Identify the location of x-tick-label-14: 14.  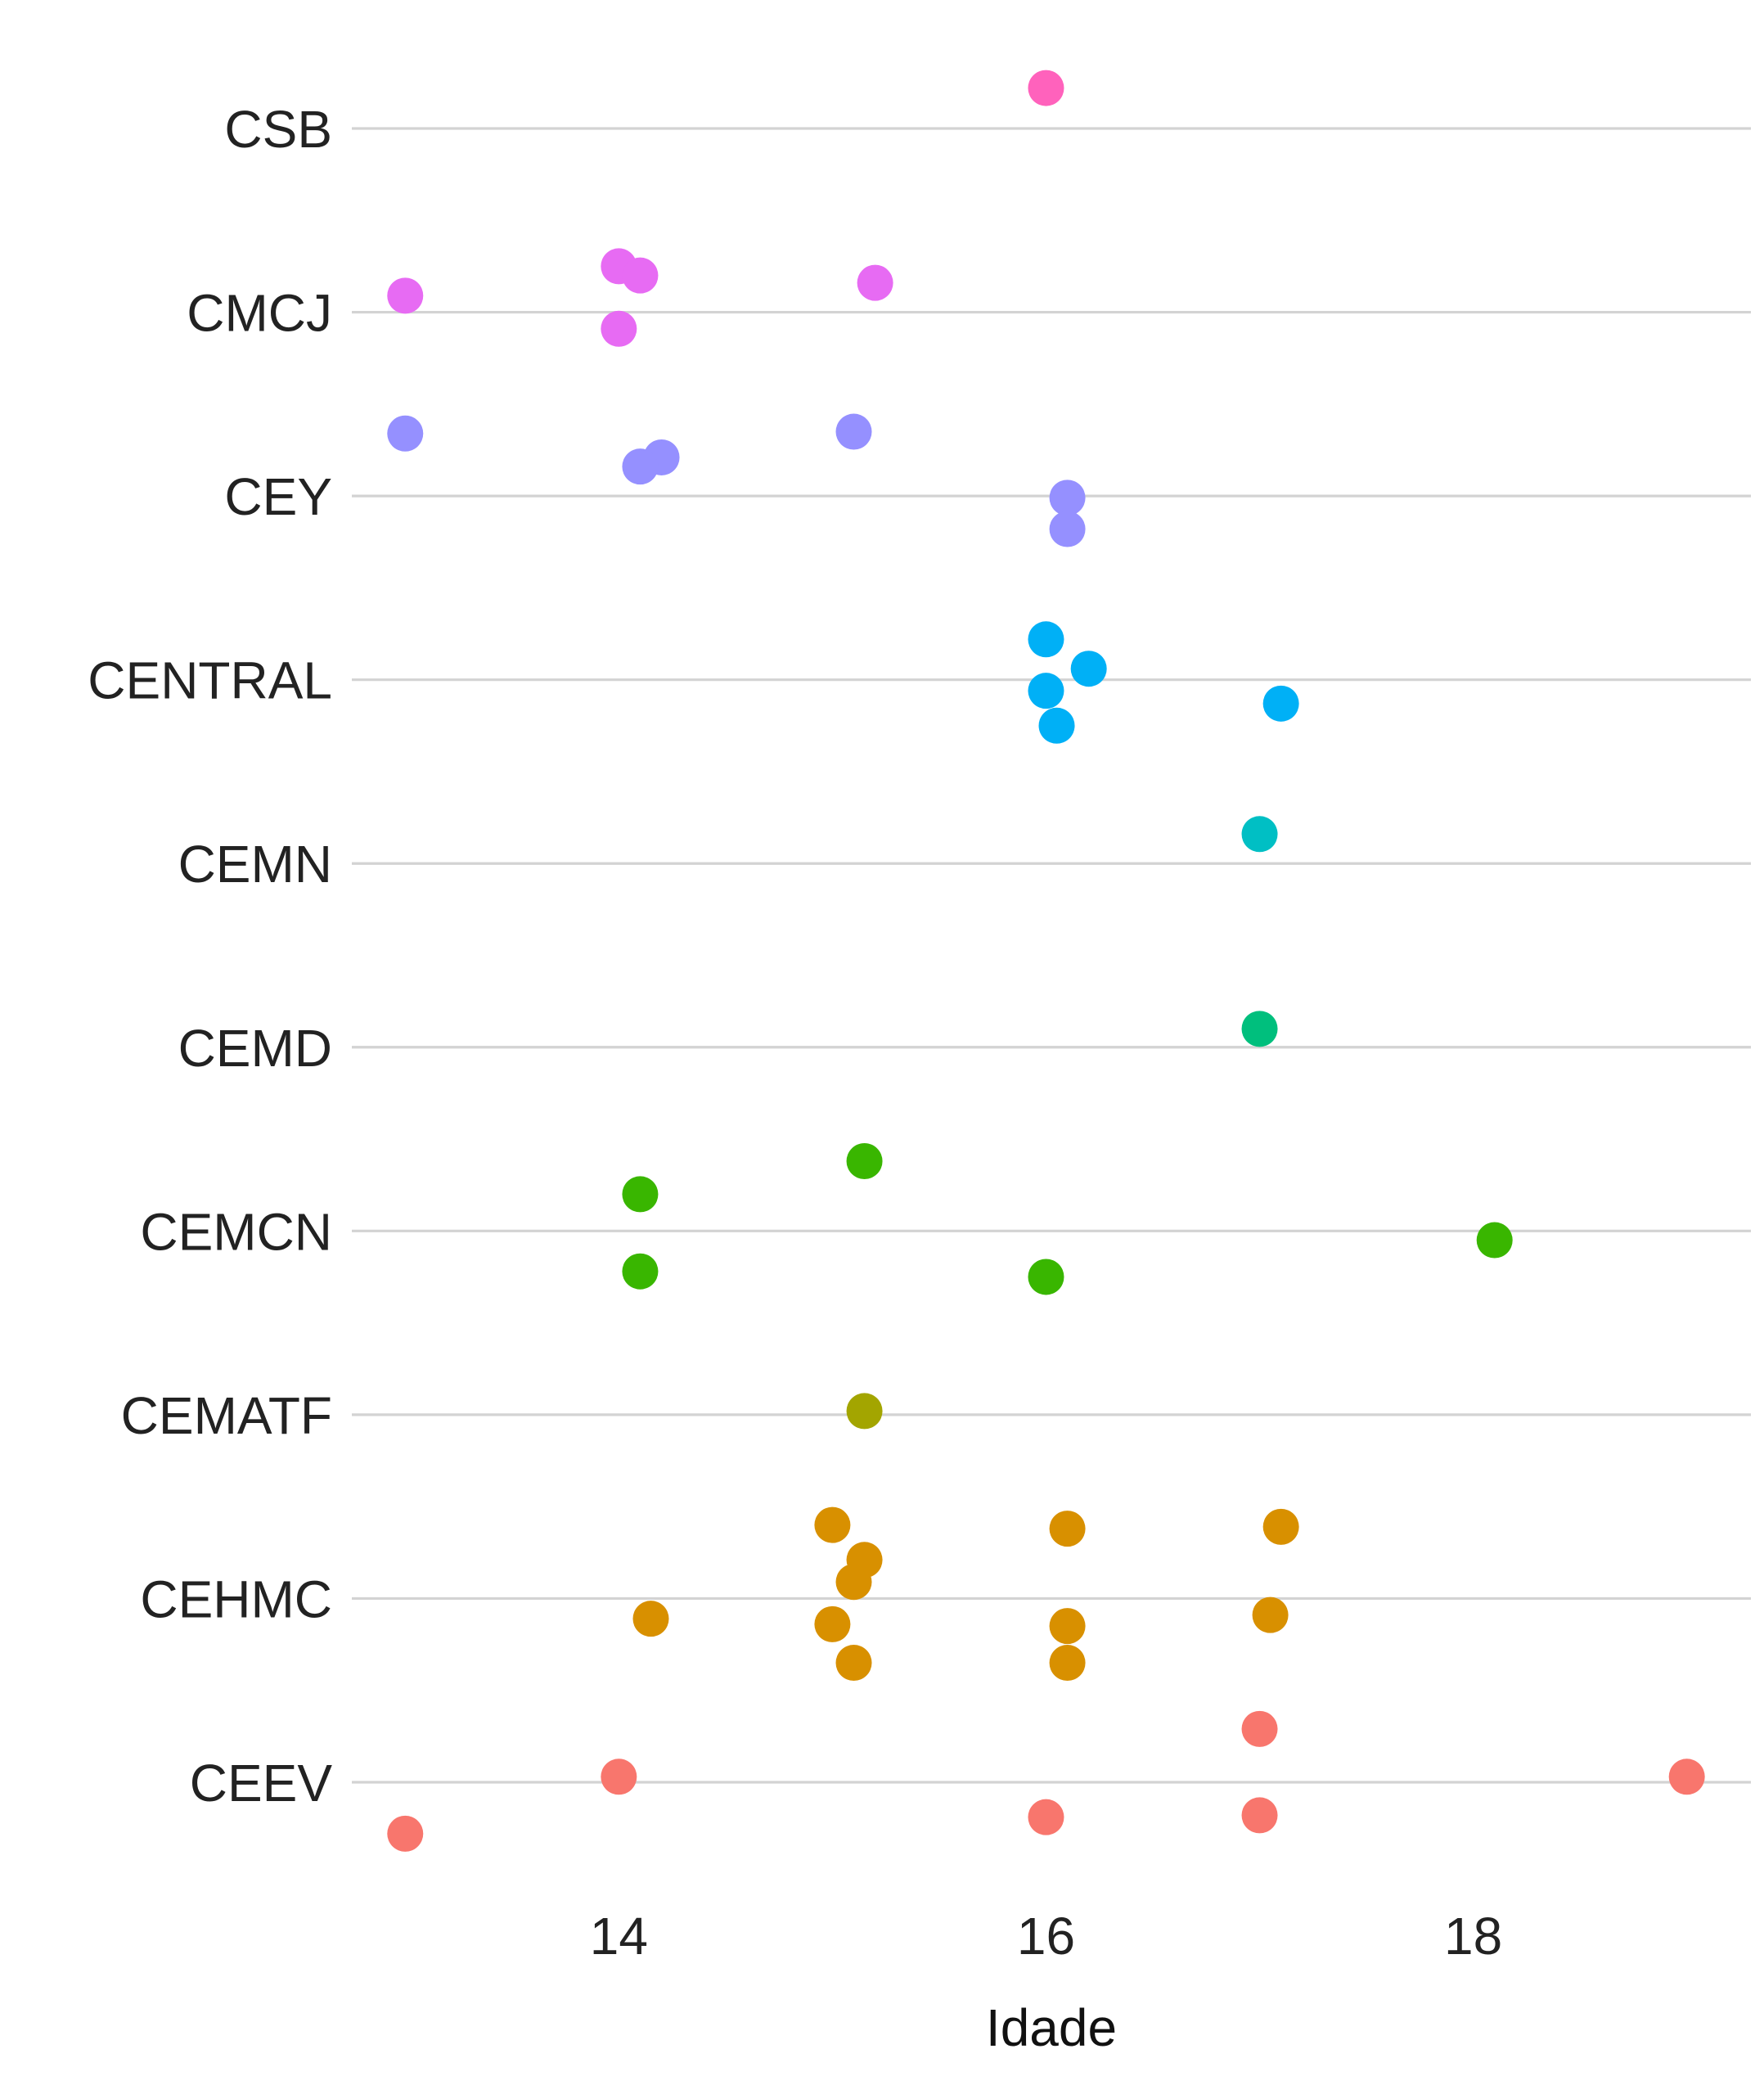
(619, 1936).